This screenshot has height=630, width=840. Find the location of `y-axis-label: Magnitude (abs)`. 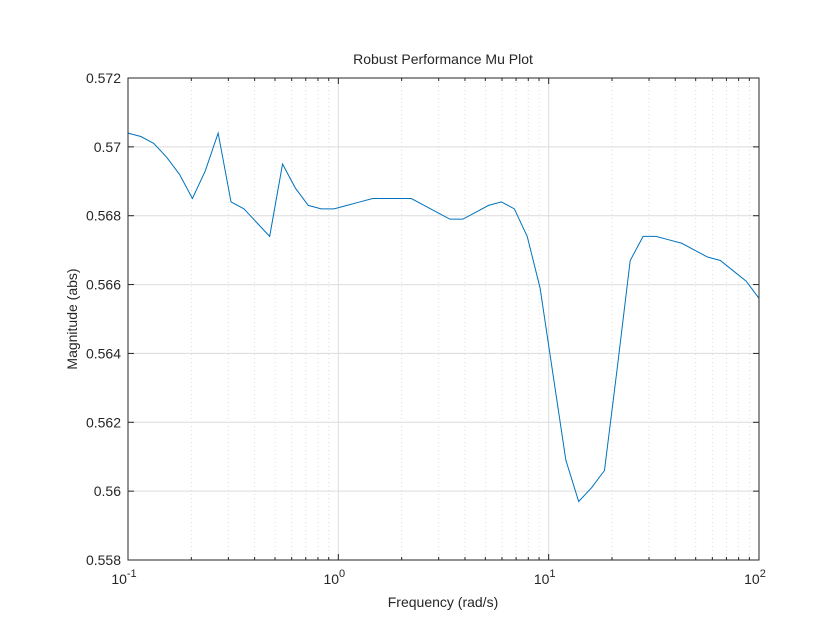

y-axis-label: Magnitude (abs) is located at coordinates (72, 318).